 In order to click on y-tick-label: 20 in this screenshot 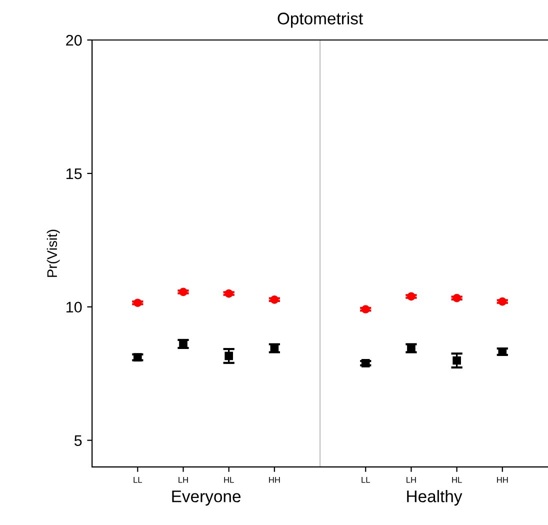, I will do `click(74, 40)`.